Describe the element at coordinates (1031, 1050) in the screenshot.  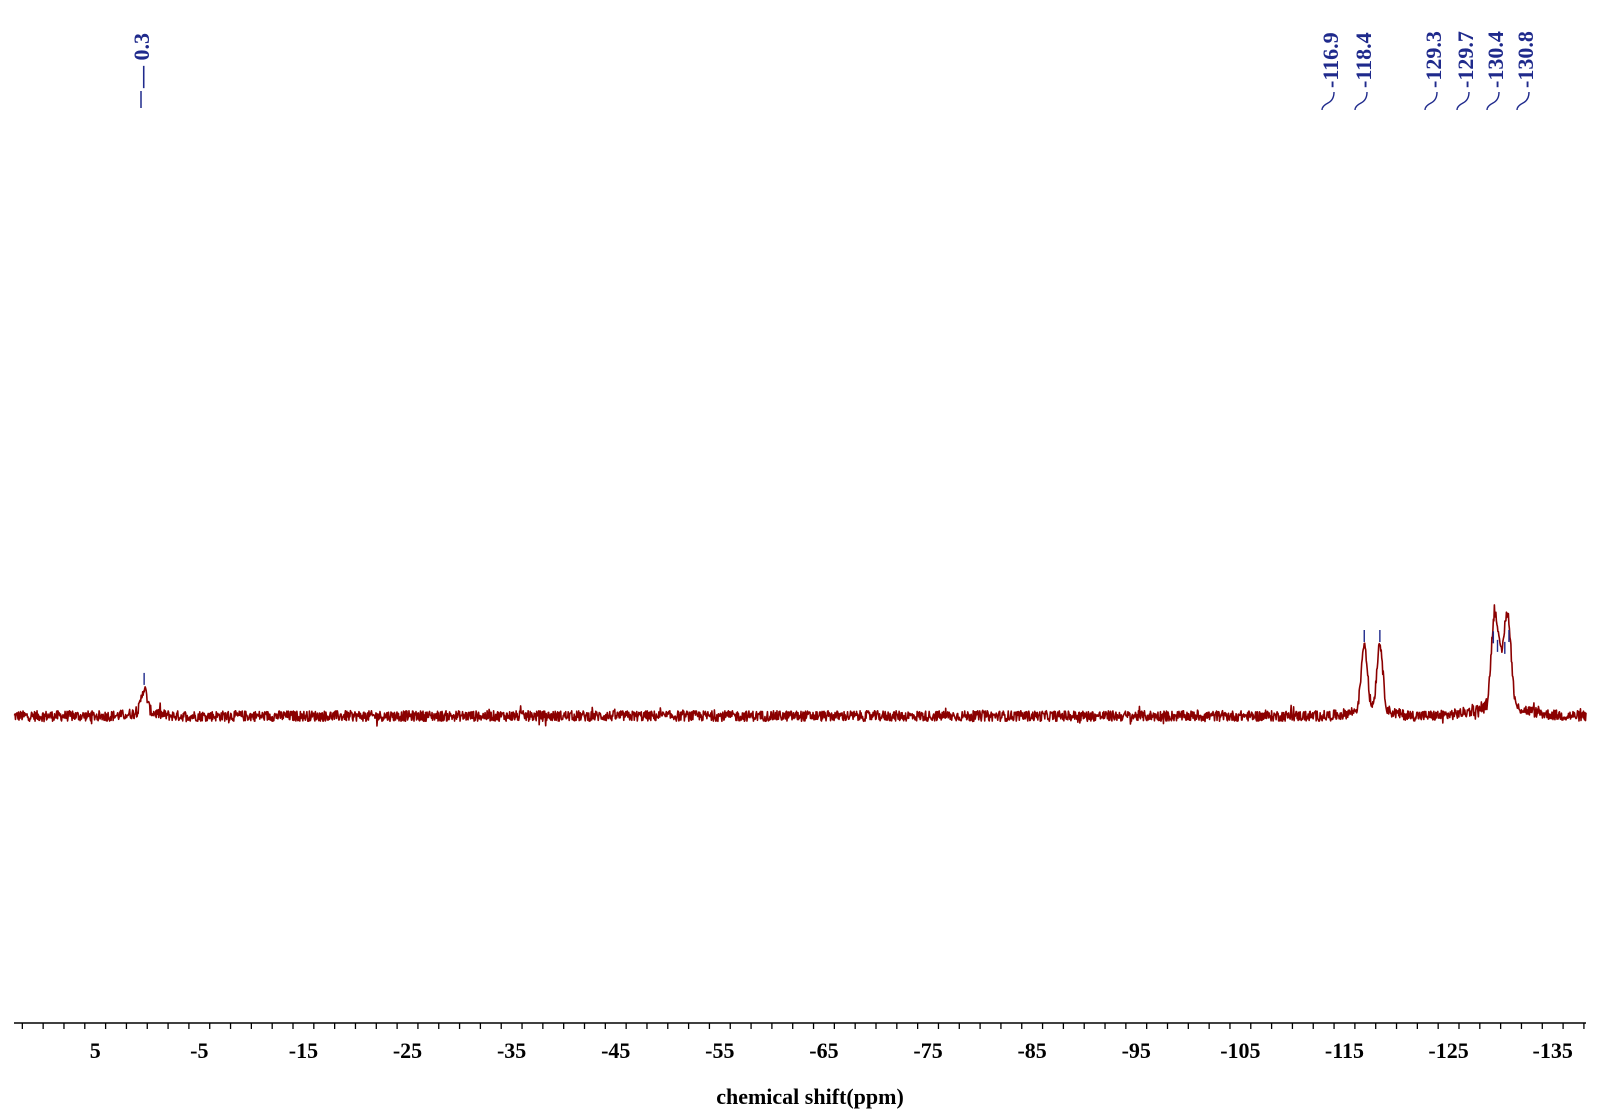
I see `x-tick-label: -85` at that location.